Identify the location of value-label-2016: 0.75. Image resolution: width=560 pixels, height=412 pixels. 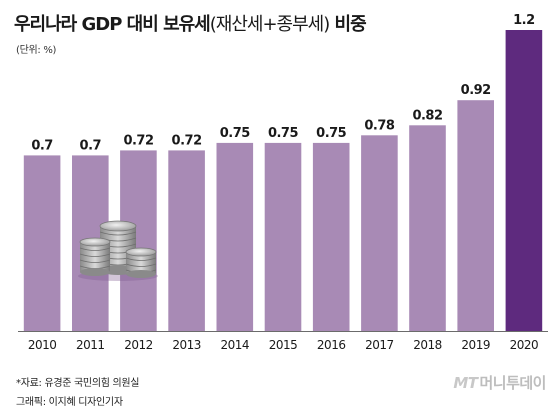
(331, 133).